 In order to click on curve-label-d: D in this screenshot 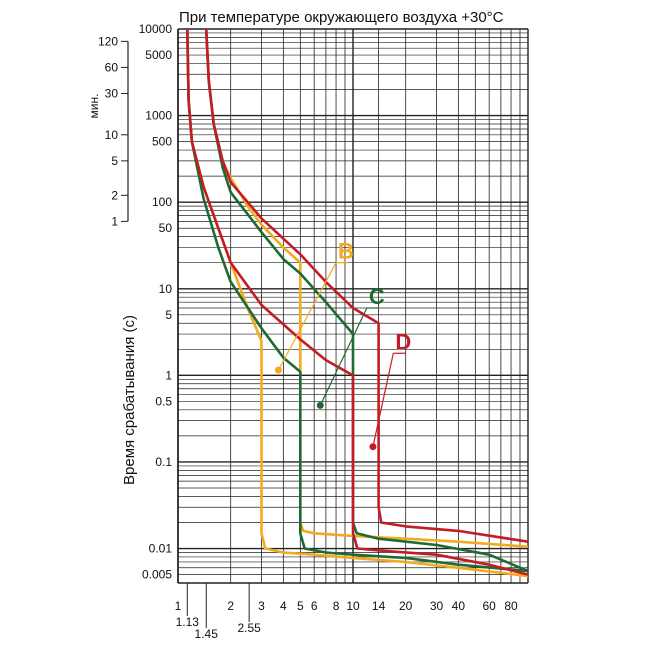, I will do `click(403, 341)`.